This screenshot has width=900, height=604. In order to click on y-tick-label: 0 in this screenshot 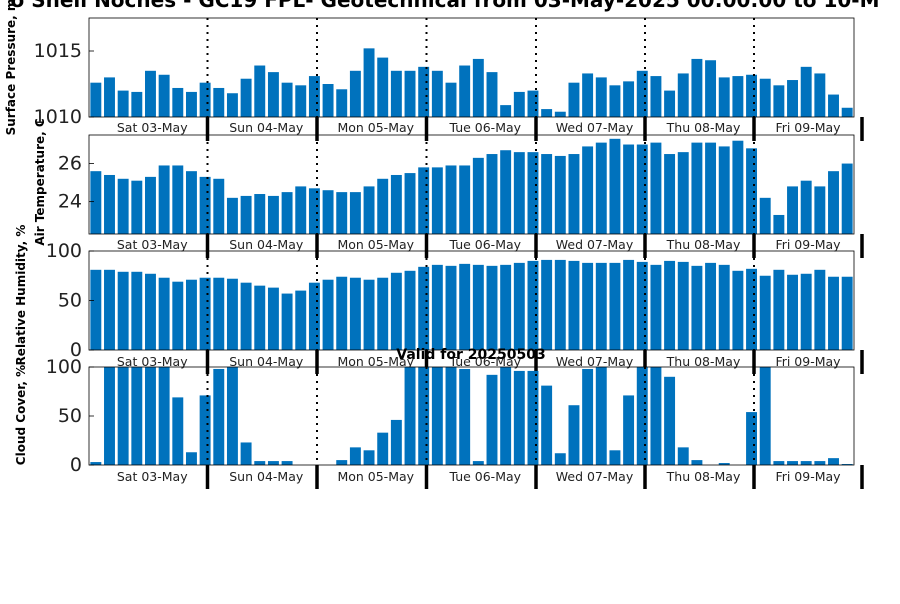, I will do `click(76, 350)`.